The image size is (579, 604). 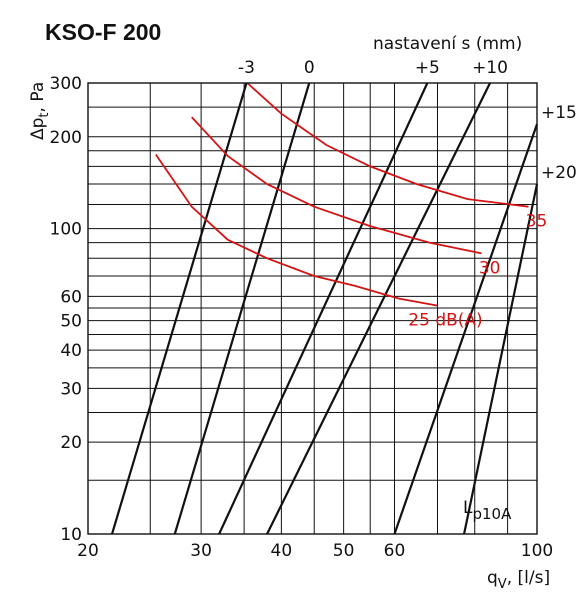 What do you see at coordinates (103, 32) in the screenshot?
I see `chart-title: KSO-F 200` at bounding box center [103, 32].